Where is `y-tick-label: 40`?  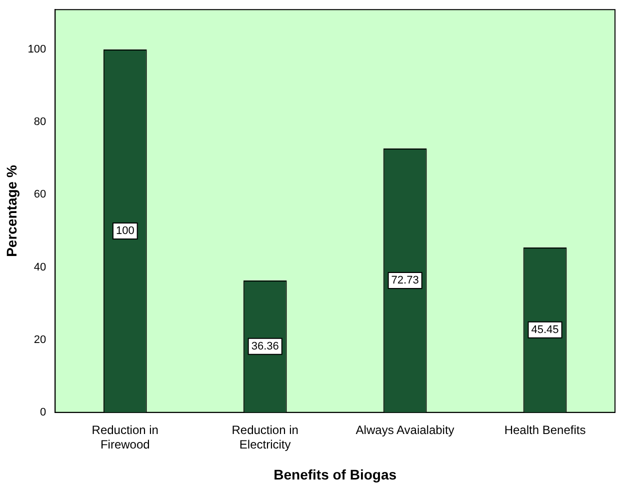
y-tick-label: 40 is located at coordinates (40, 267).